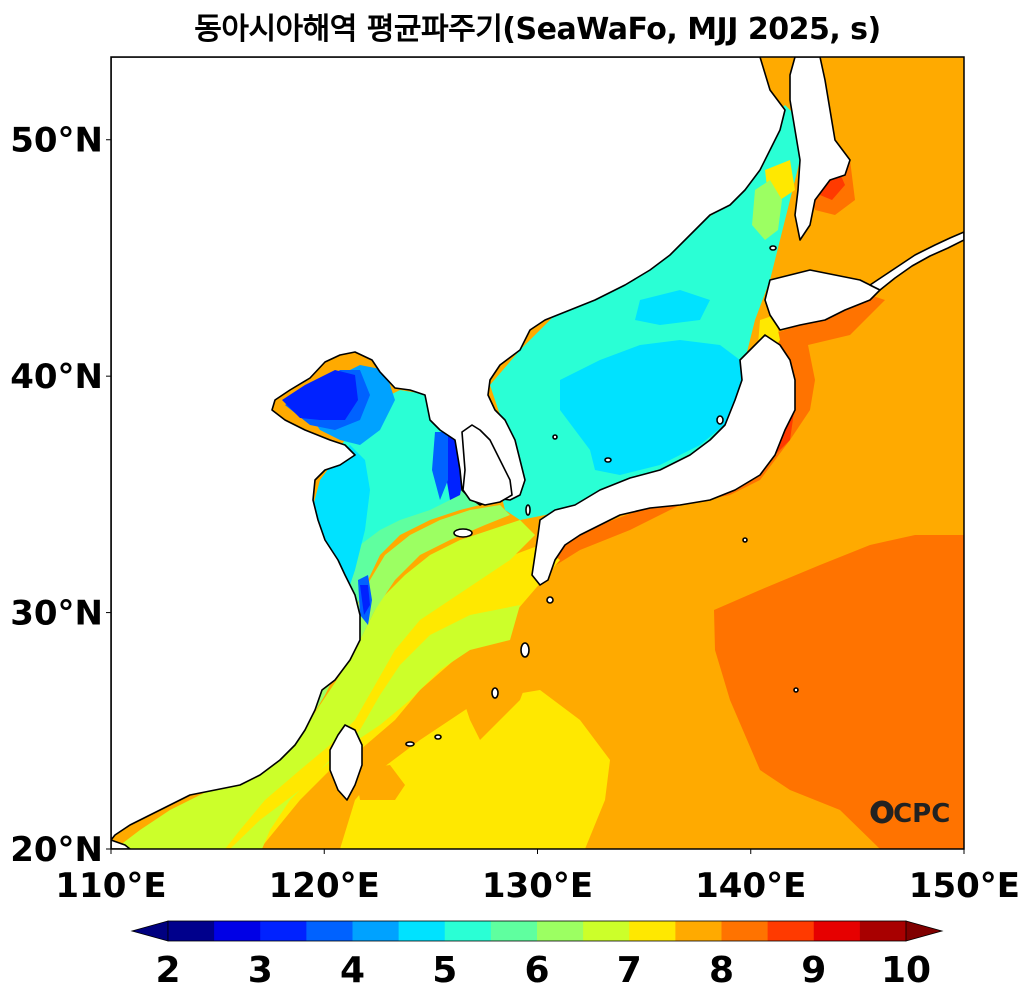 The image size is (1025, 1000). What do you see at coordinates (720, 420) in the screenshot?
I see `land-sado` at bounding box center [720, 420].